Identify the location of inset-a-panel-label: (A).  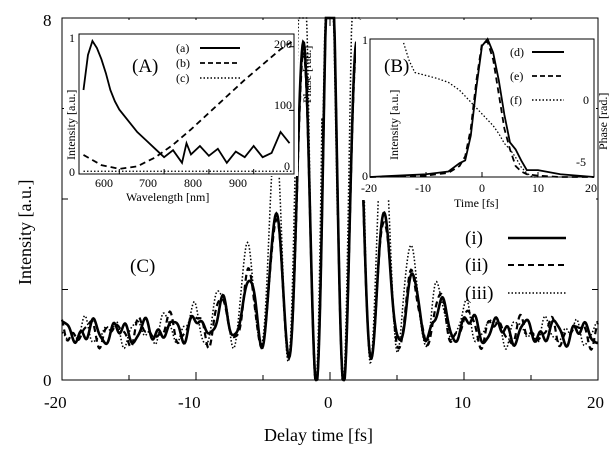
(145, 66).